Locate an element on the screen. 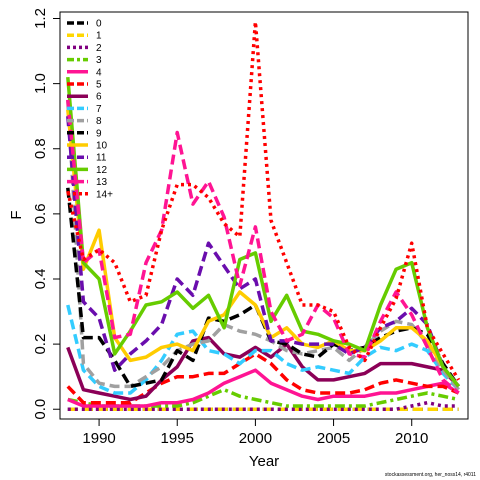 The image size is (480, 480). x-tick-label: 1995 is located at coordinates (177, 438).